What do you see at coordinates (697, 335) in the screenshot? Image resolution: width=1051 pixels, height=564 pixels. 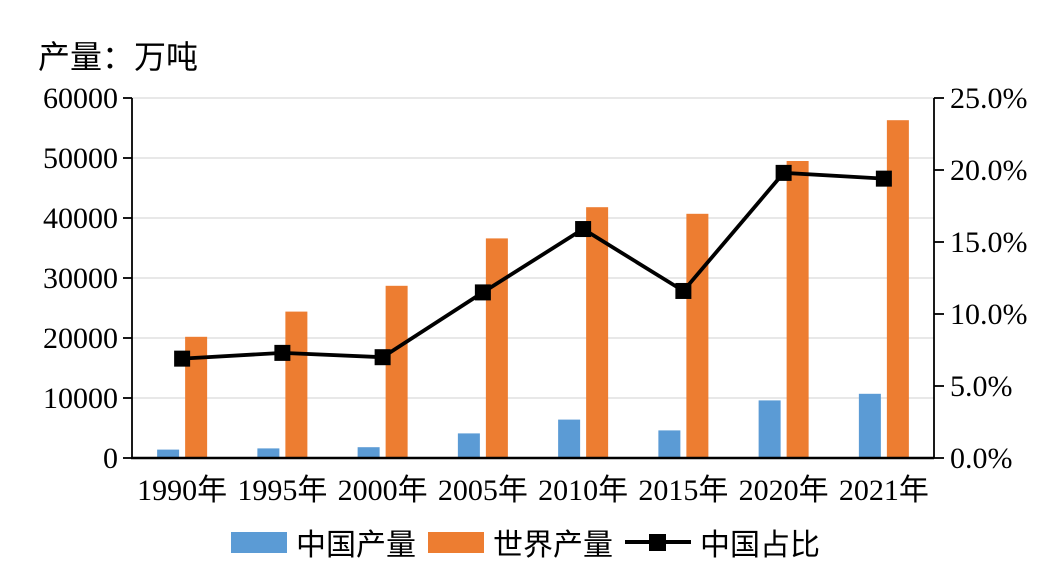 I see `bar-world-2015年` at bounding box center [697, 335].